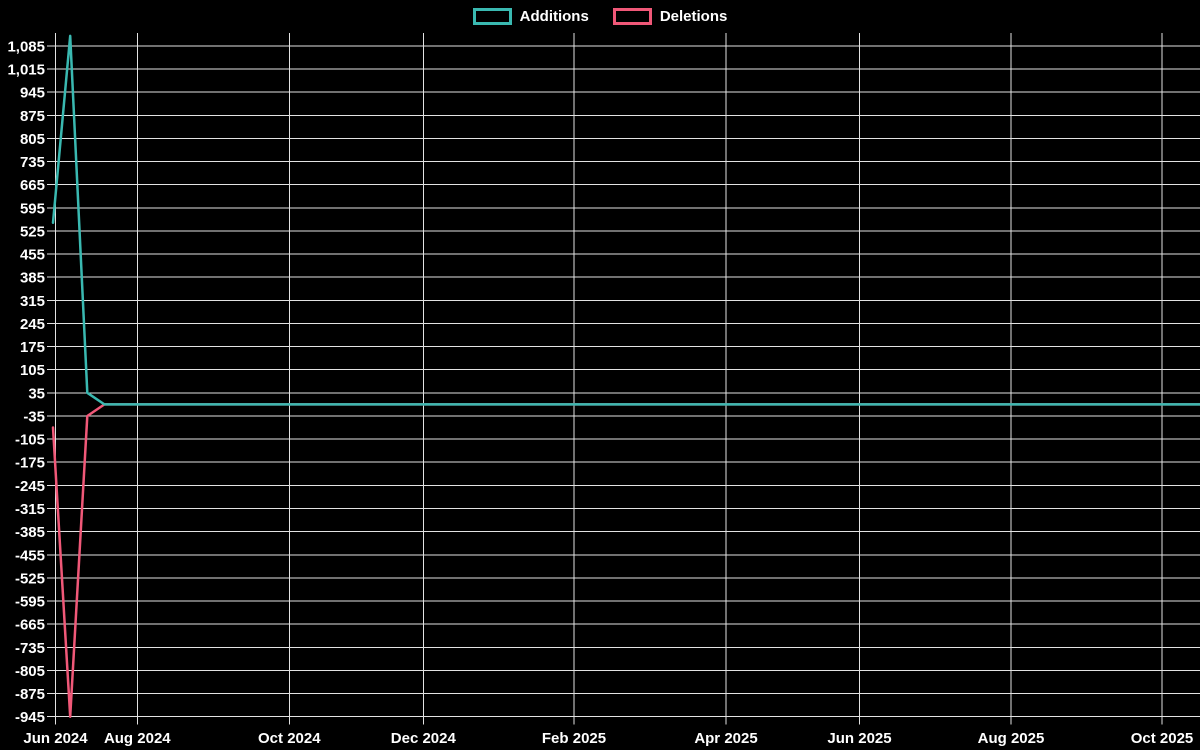  I want to click on y-tick-label: -735, so click(30, 648).